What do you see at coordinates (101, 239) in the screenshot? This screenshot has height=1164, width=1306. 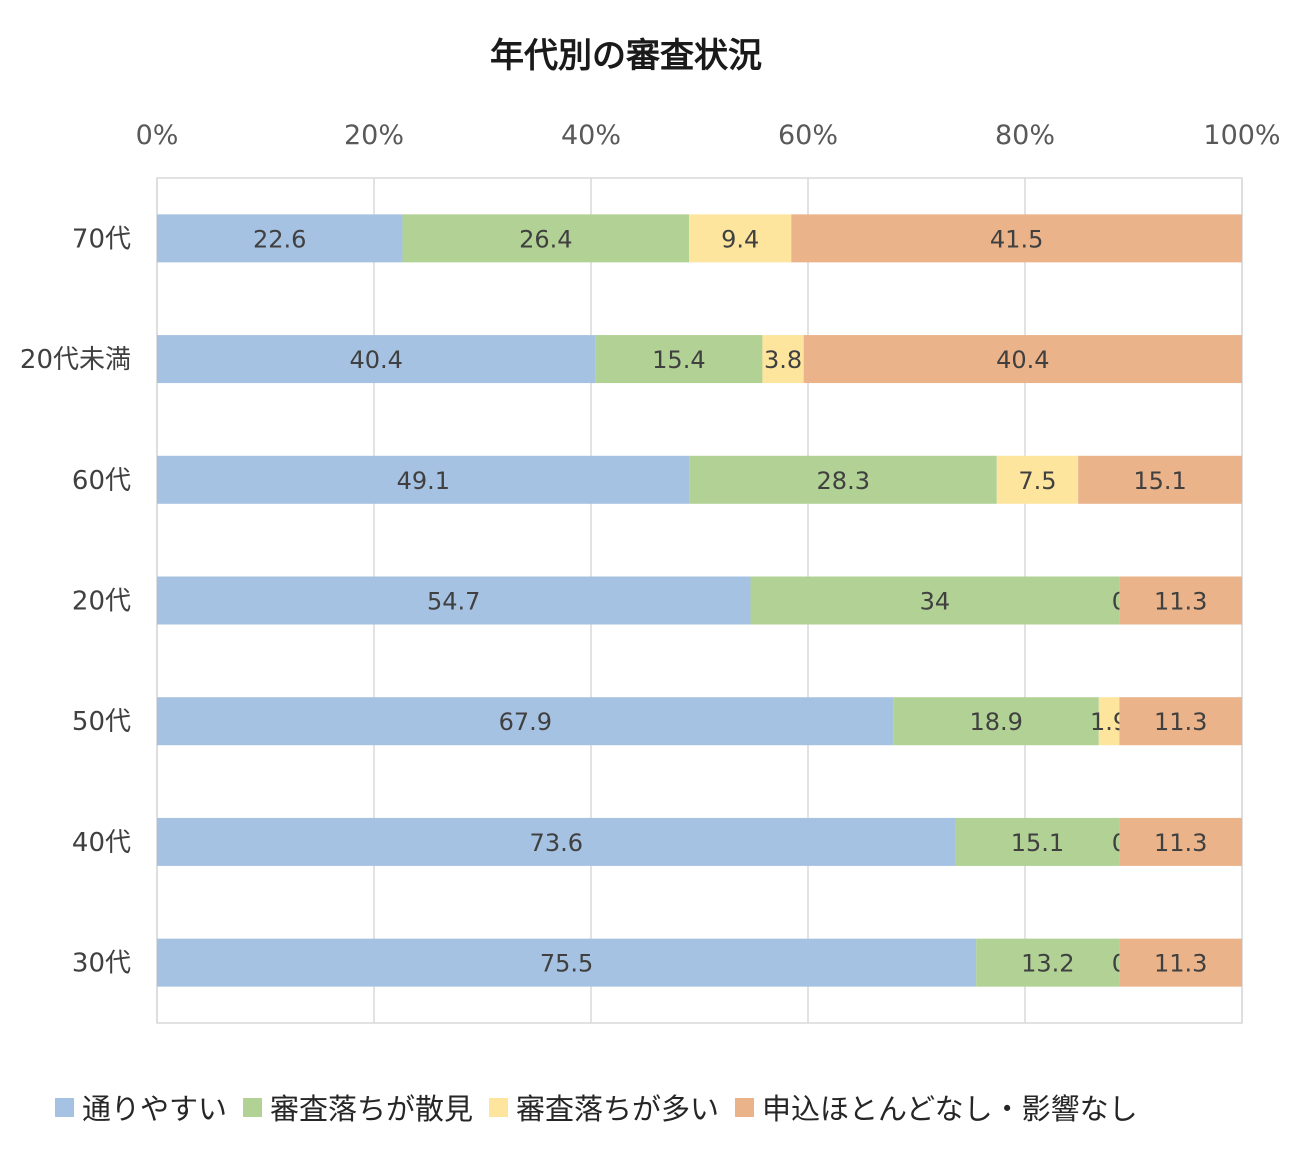 I see `category-label: 70代` at bounding box center [101, 239].